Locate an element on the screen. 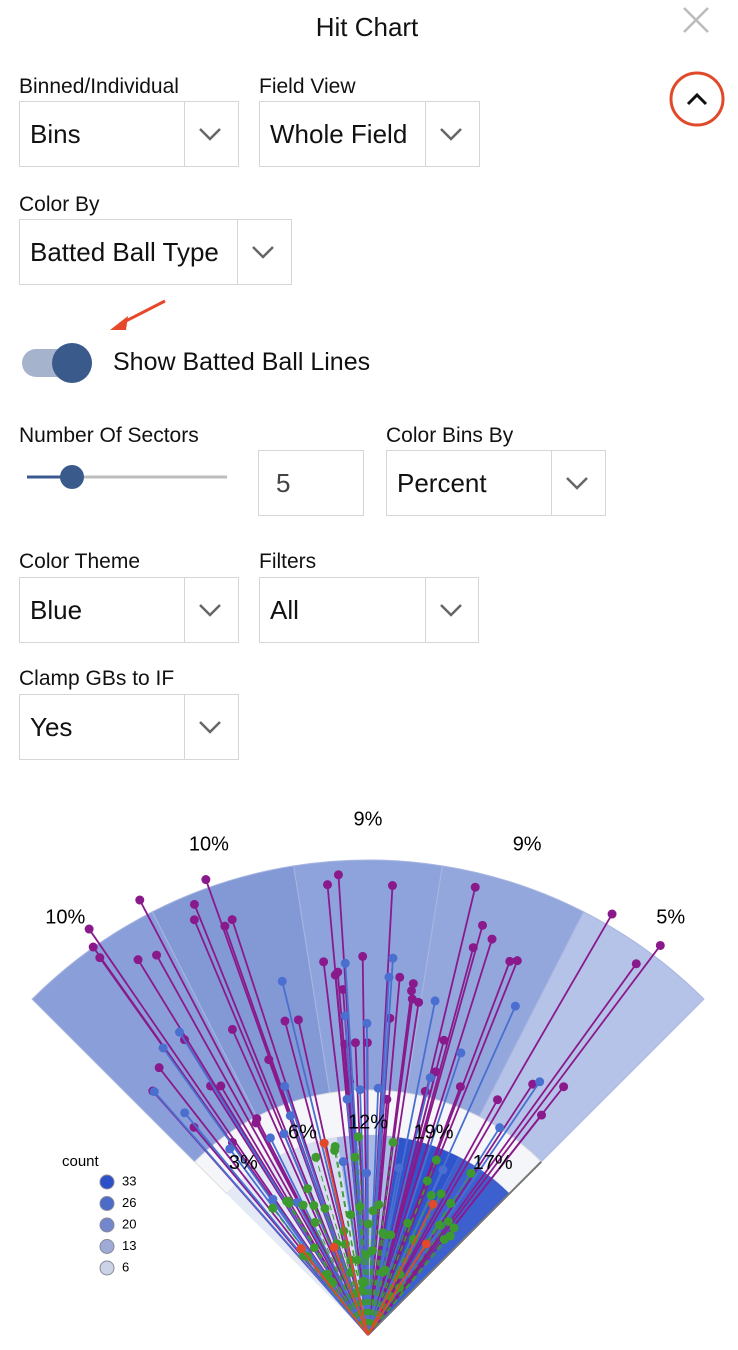 The image size is (738, 1350). legend-label: 26 is located at coordinates (129, 1202).